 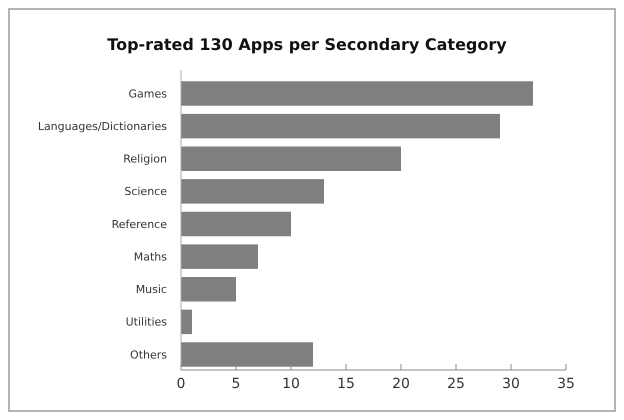 What do you see at coordinates (181, 384) in the screenshot?
I see `x-tick-label: 0` at bounding box center [181, 384].